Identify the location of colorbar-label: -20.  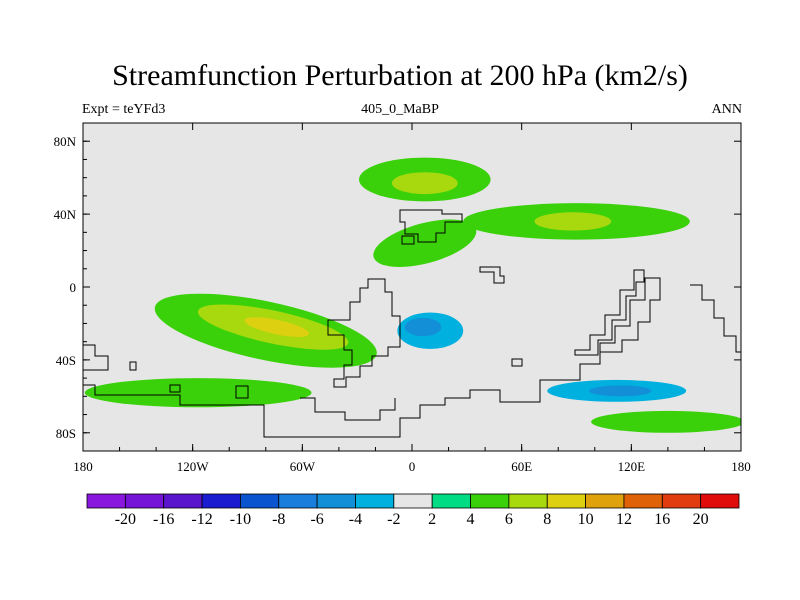
(125, 519).